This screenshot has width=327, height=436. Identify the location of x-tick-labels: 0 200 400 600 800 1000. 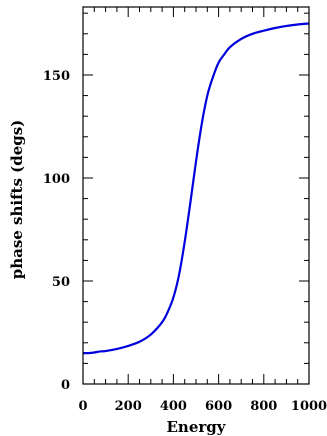
(202, 406).